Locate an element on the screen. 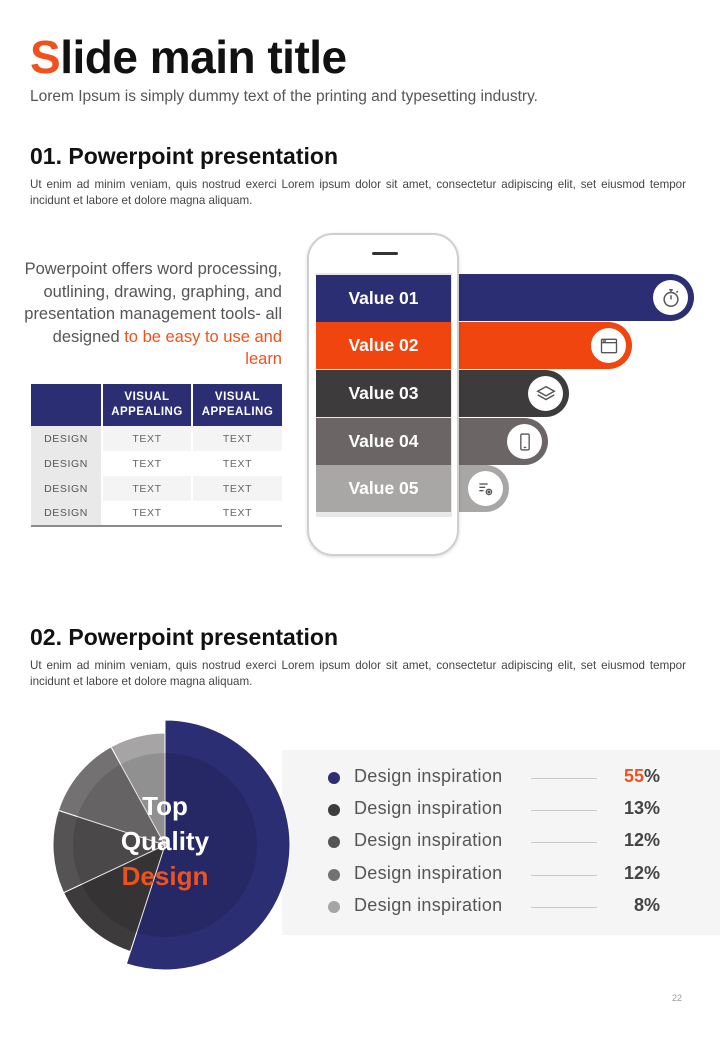 The image size is (720, 1040). value-label-04: Value 04 is located at coordinates (383, 441).